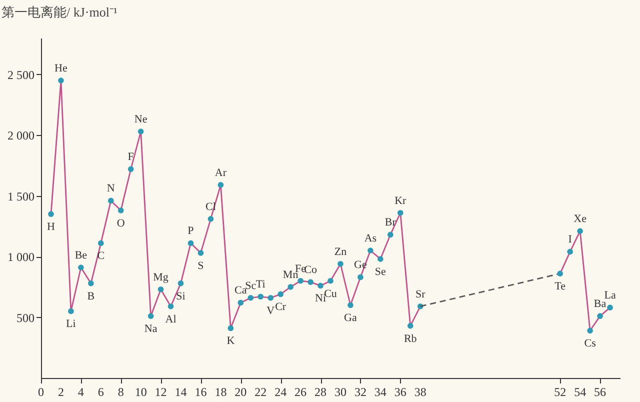  What do you see at coordinates (320, 392) in the screenshot?
I see `x-tick-label: 28` at bounding box center [320, 392].